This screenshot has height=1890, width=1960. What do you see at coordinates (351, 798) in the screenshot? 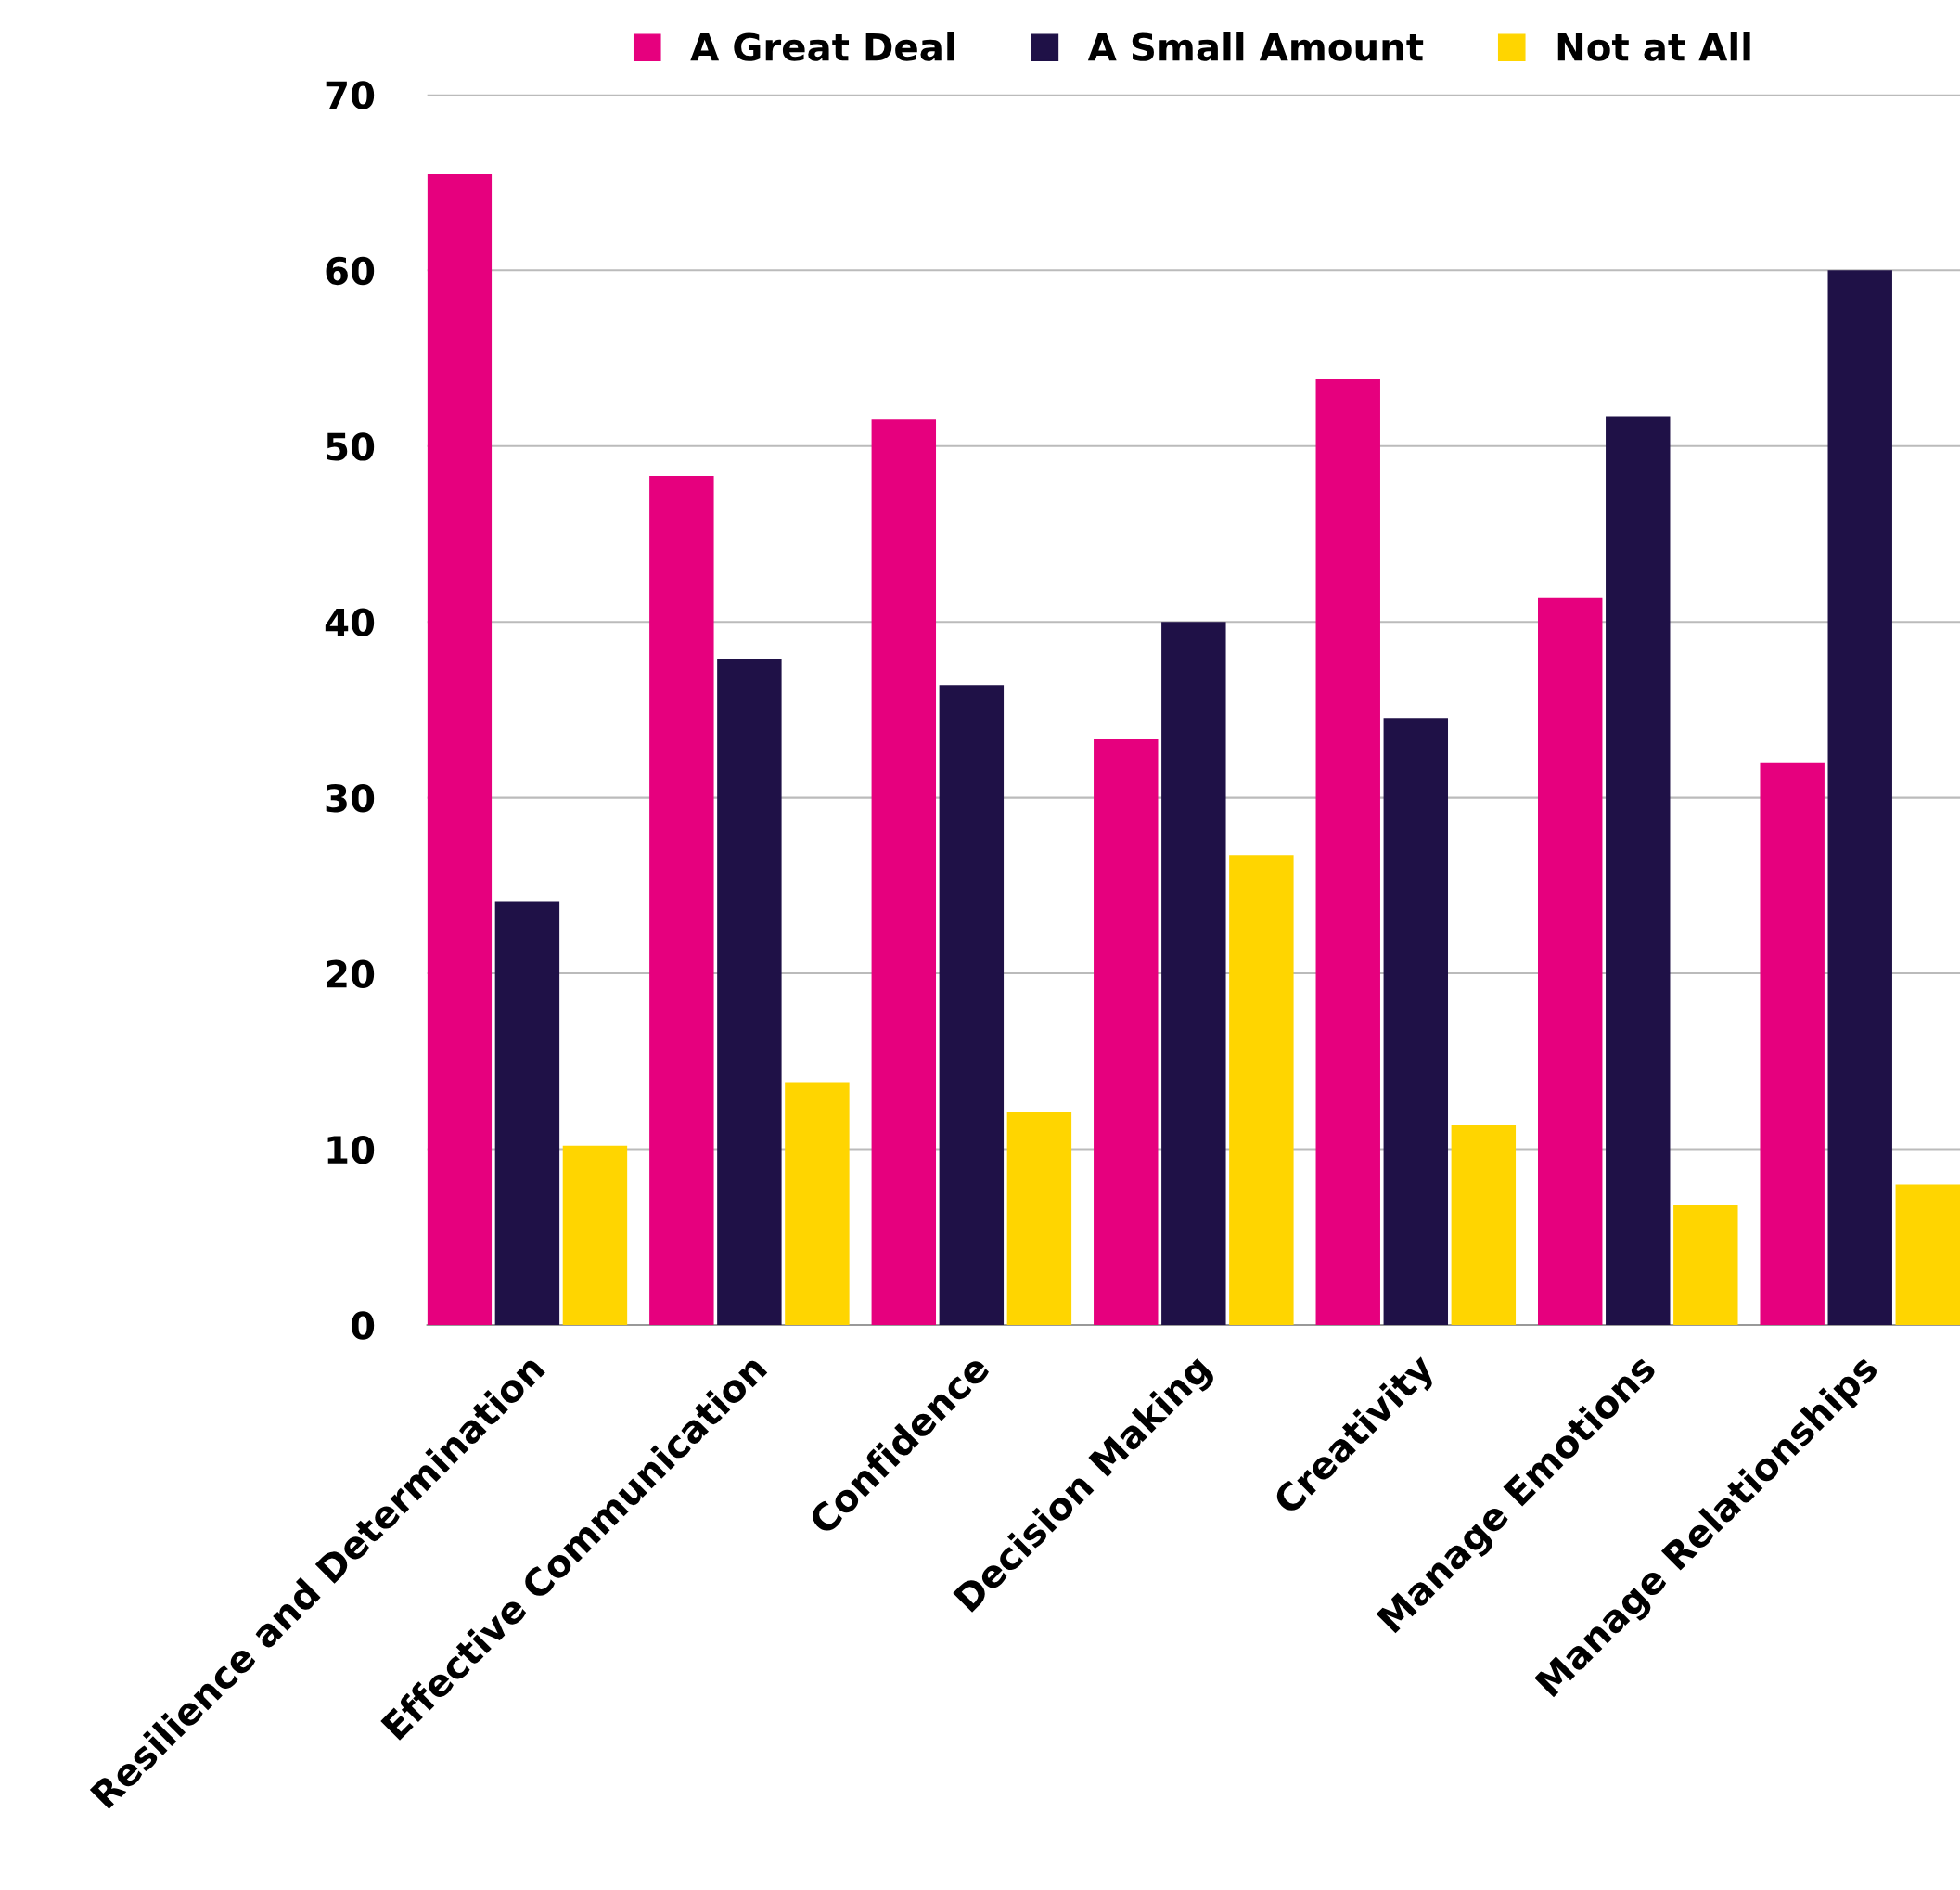
I see `y-tick-label: 30` at bounding box center [351, 798].